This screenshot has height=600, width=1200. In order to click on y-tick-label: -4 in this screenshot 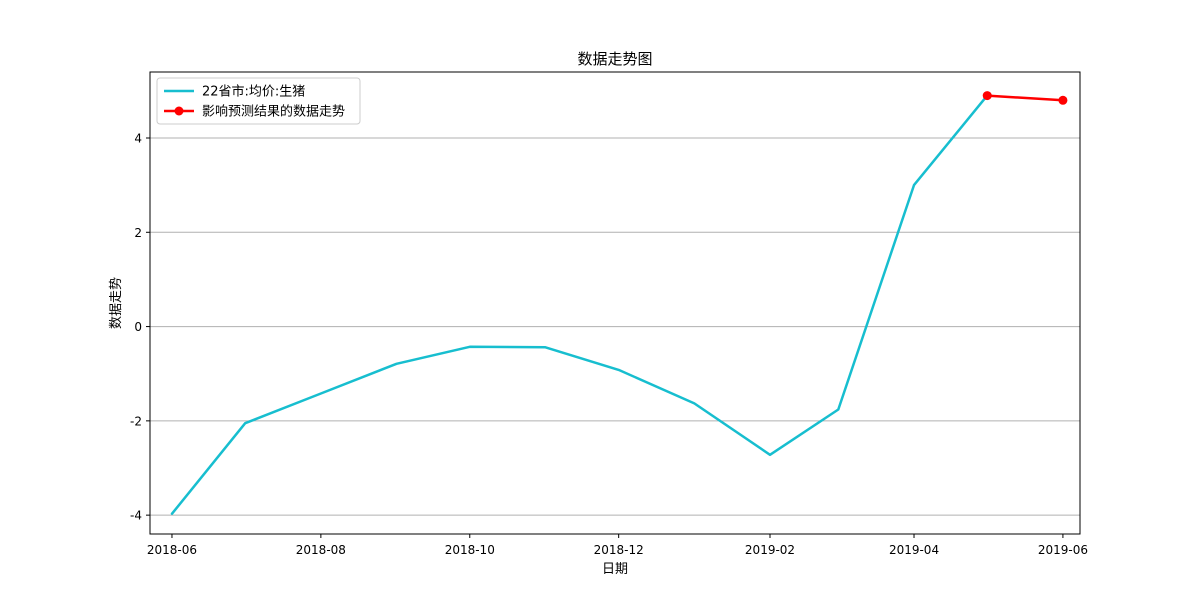, I will do `click(136, 516)`.